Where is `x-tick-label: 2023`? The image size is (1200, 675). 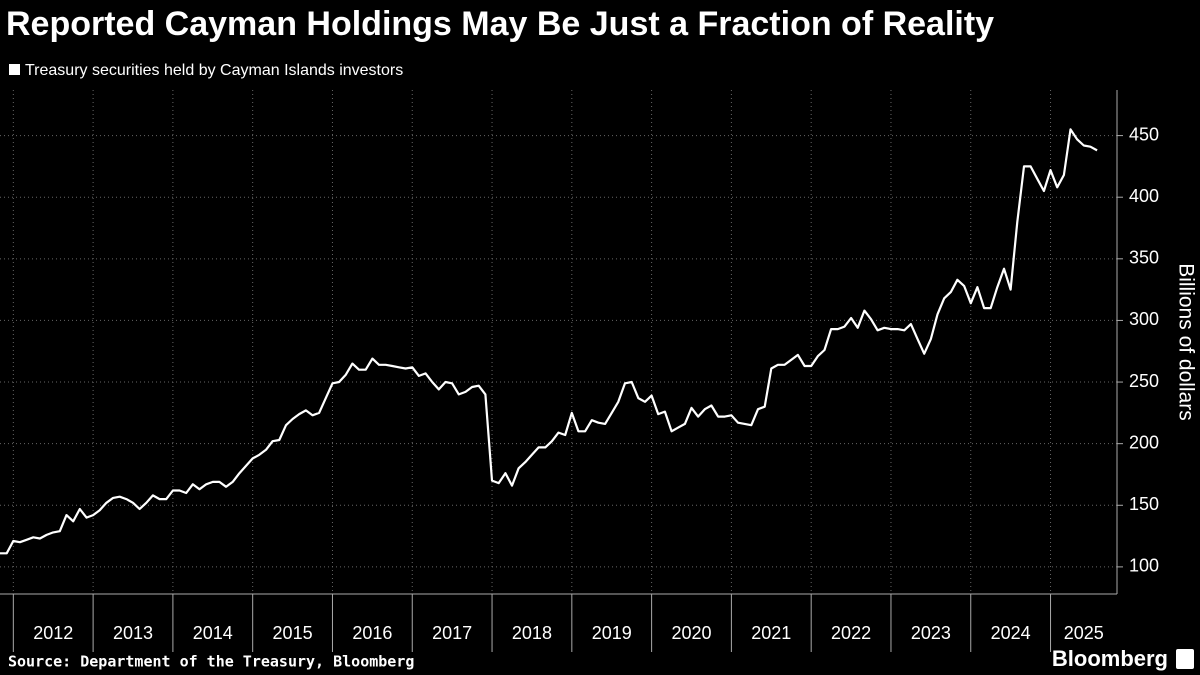 x-tick-label: 2023 is located at coordinates (931, 633).